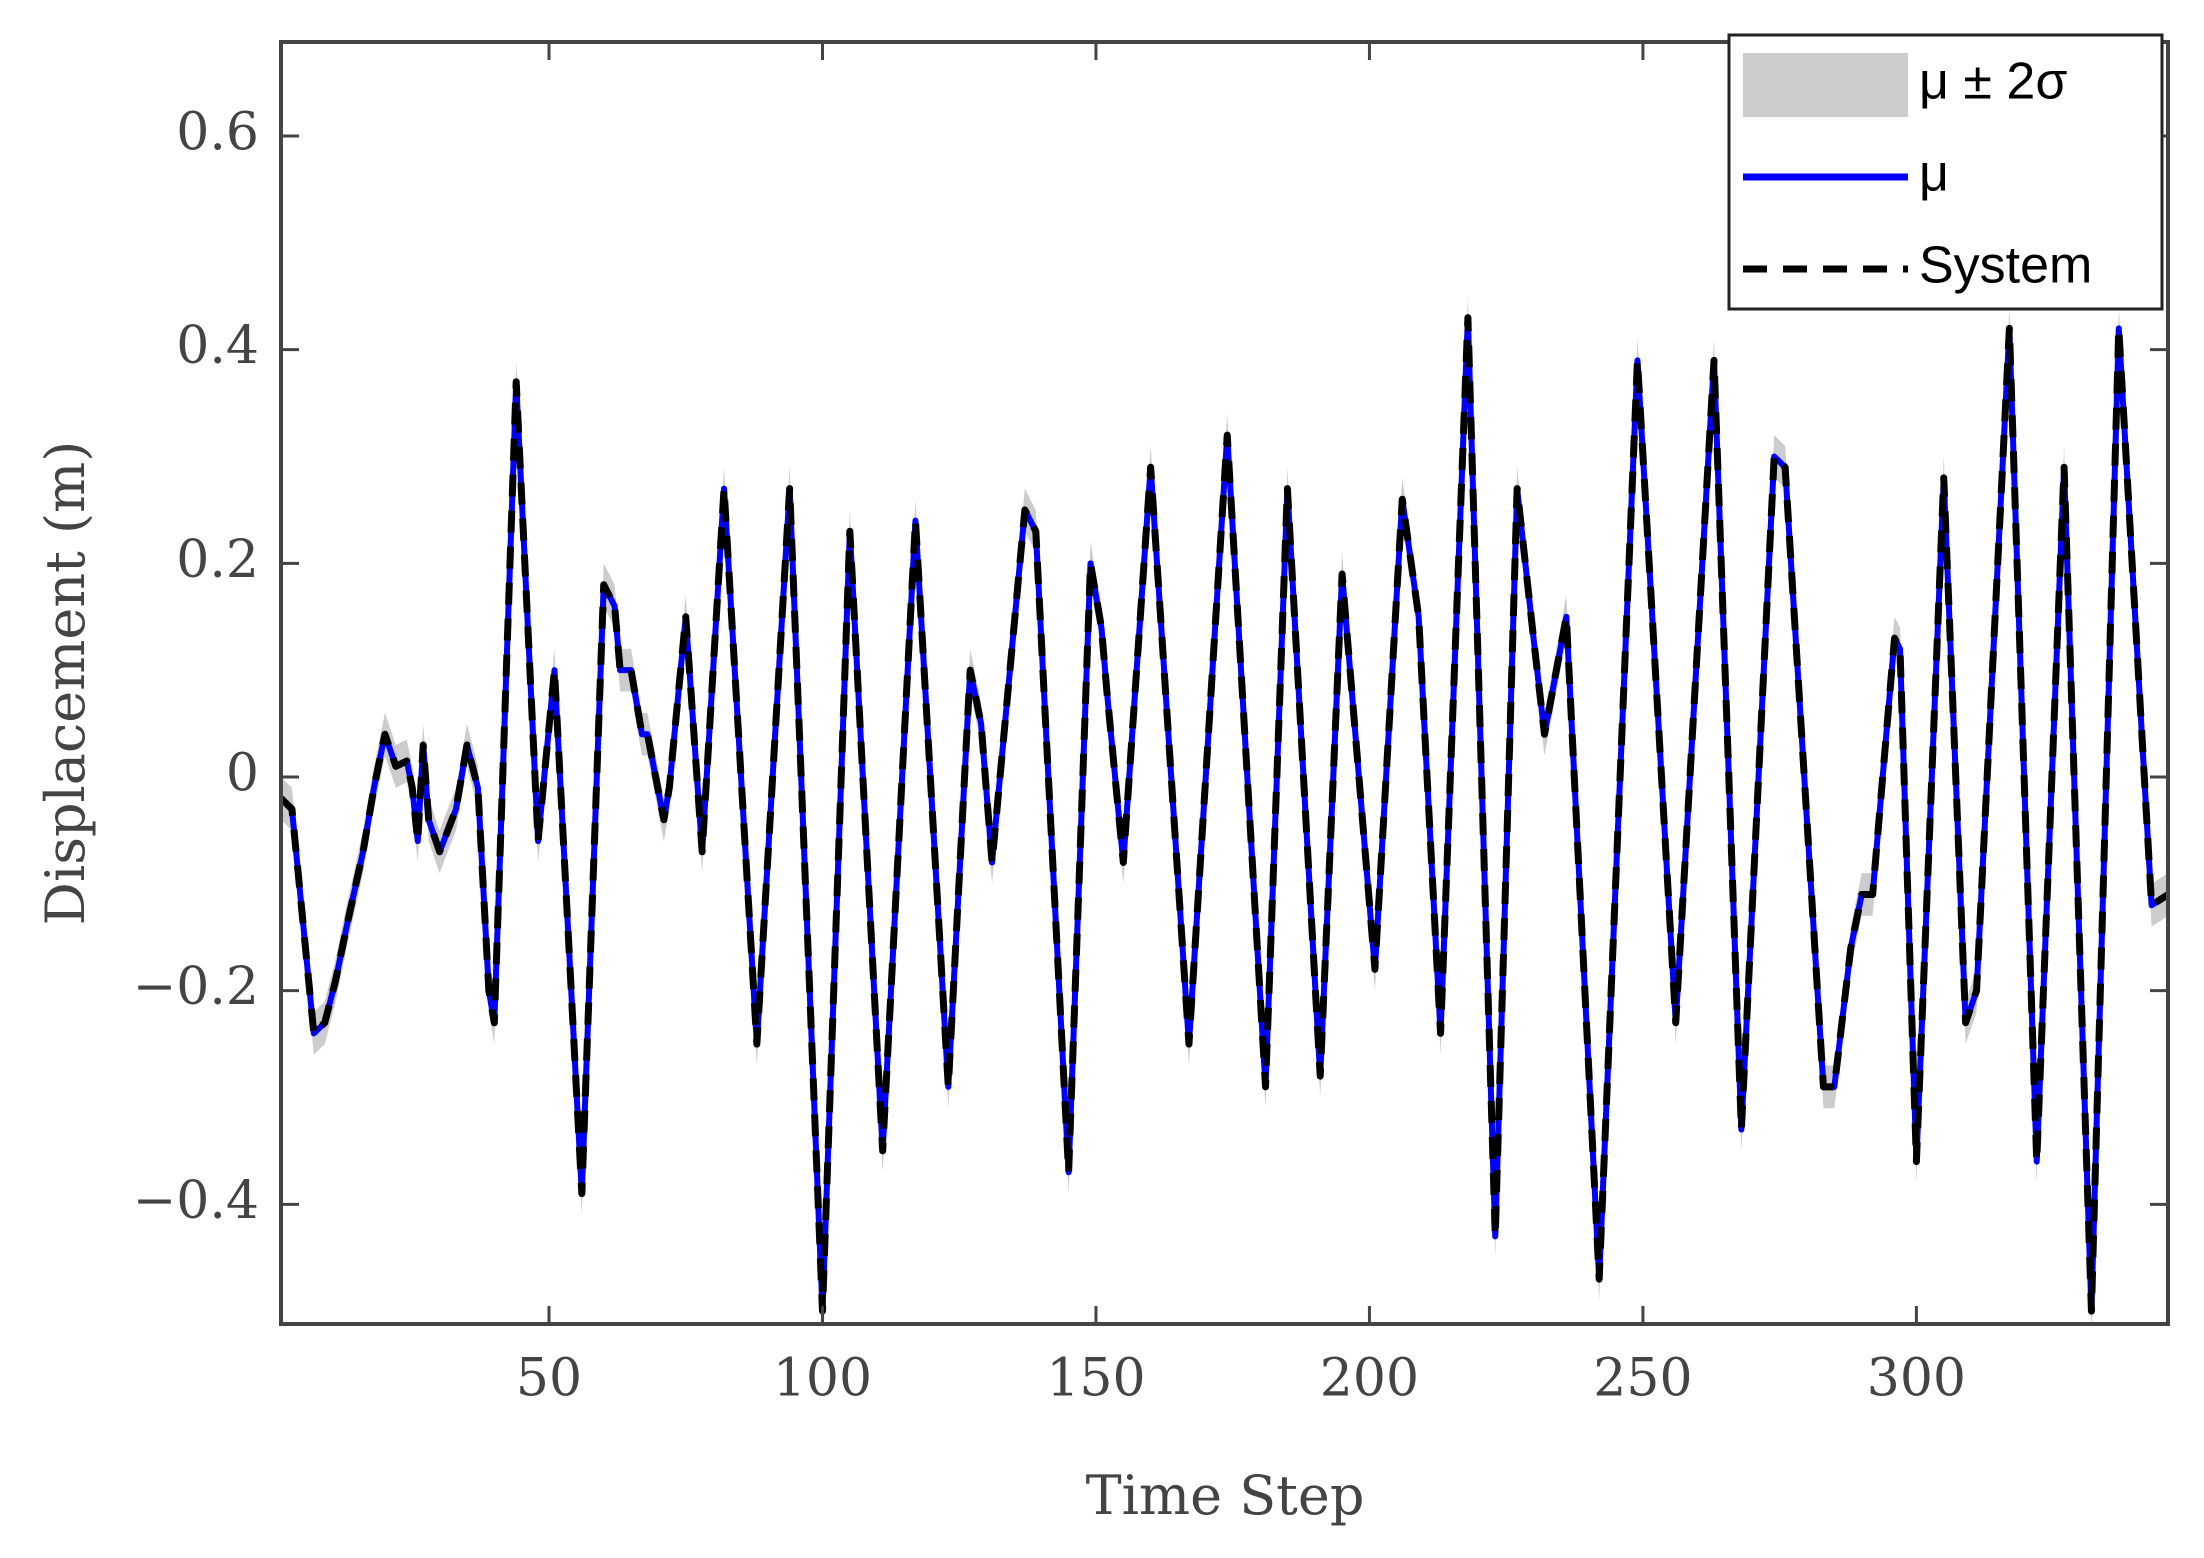  I want to click on y-tick-label: 0, so click(242, 774).